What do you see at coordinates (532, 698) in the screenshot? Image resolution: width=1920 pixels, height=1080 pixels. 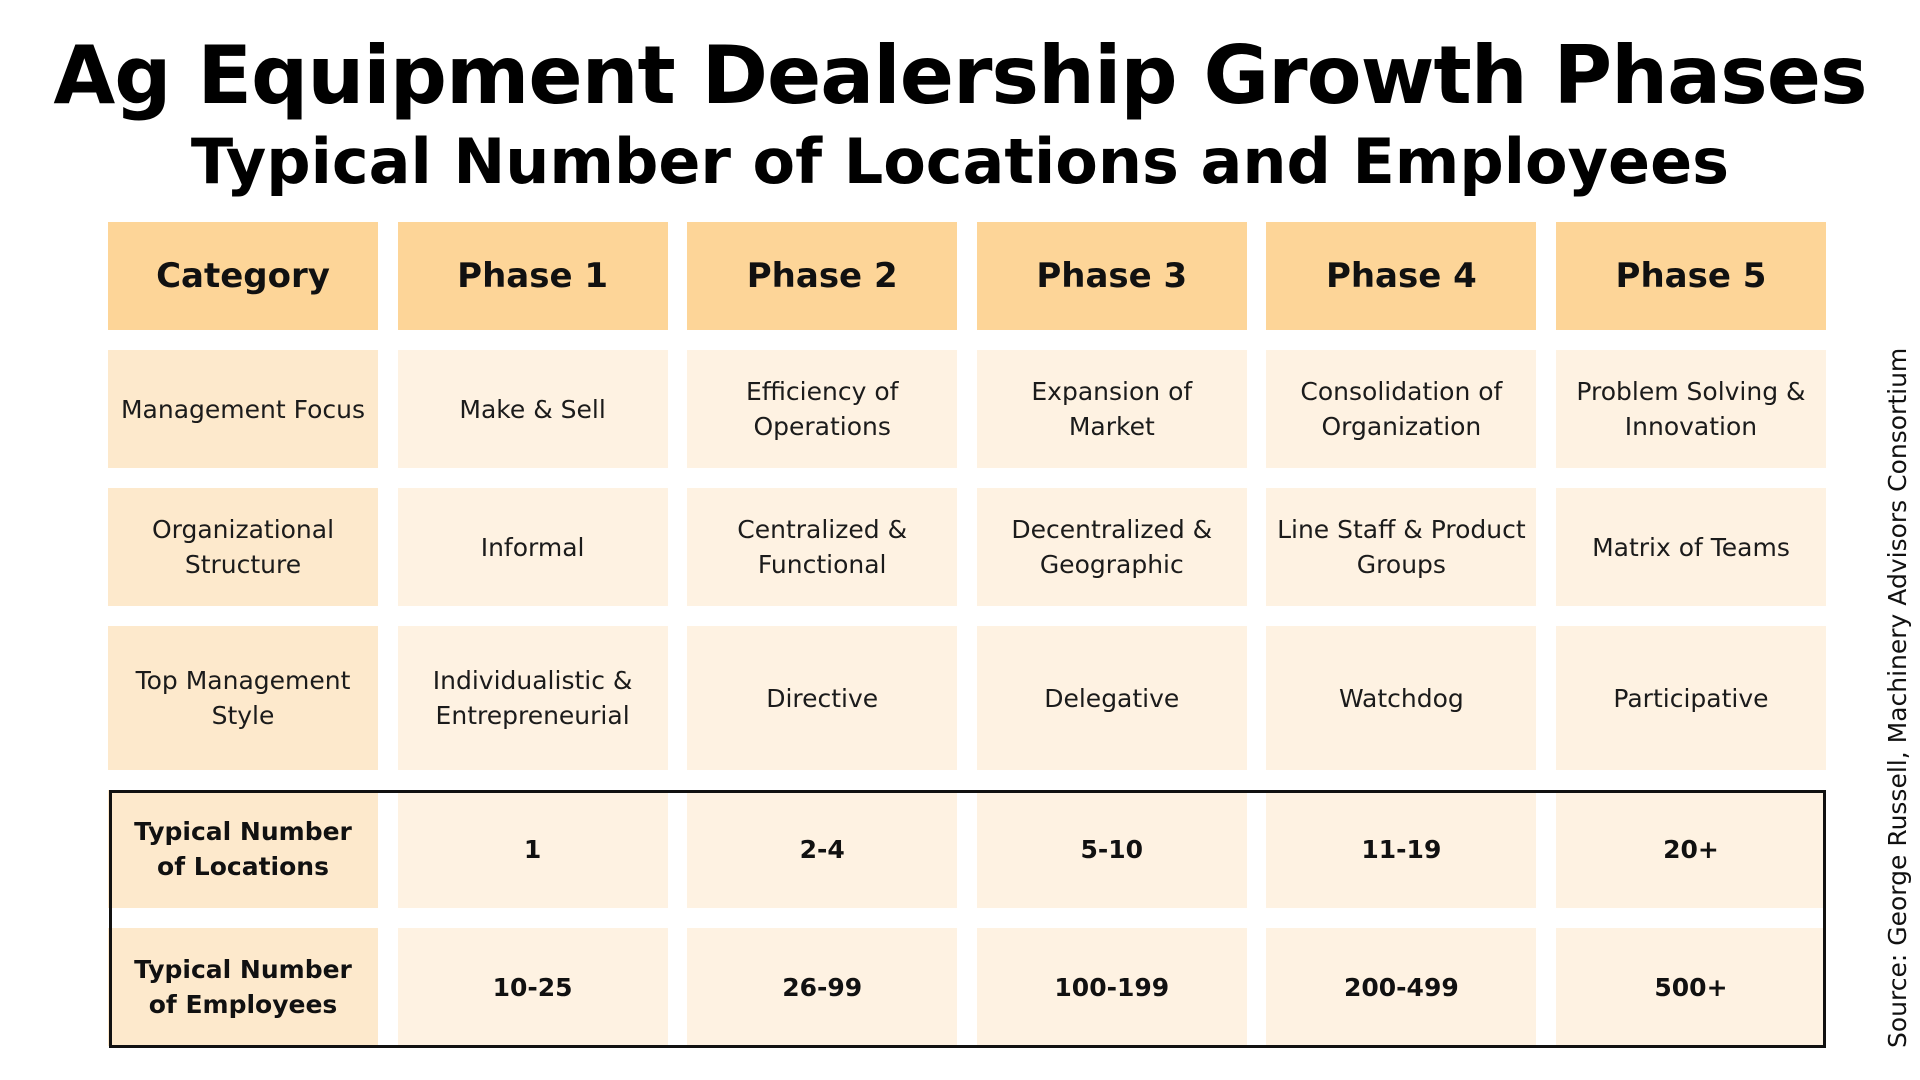 I see `cell-top-management-style-phase-1: Individualistic & Entrepreneurial` at bounding box center [532, 698].